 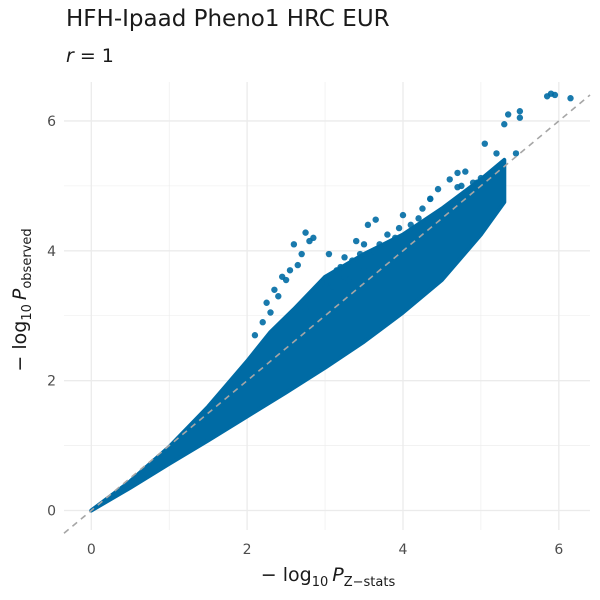 What do you see at coordinates (20, 346) in the screenshot?
I see `y-label-prefix: − log` at bounding box center [20, 346].